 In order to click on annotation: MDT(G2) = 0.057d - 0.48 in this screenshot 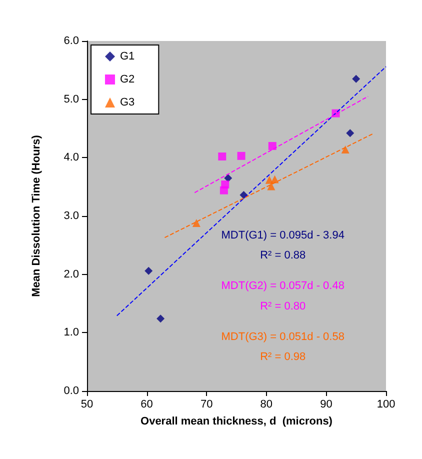, I will do `click(282, 286)`.